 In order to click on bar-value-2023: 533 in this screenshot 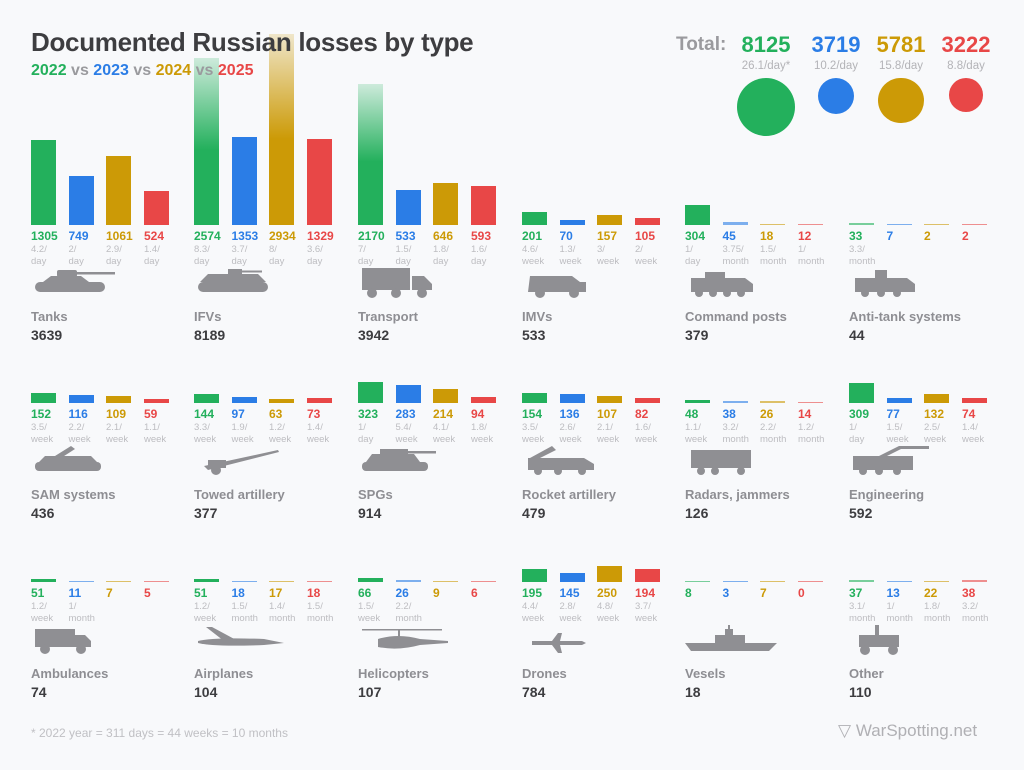, I will do `click(405, 236)`.